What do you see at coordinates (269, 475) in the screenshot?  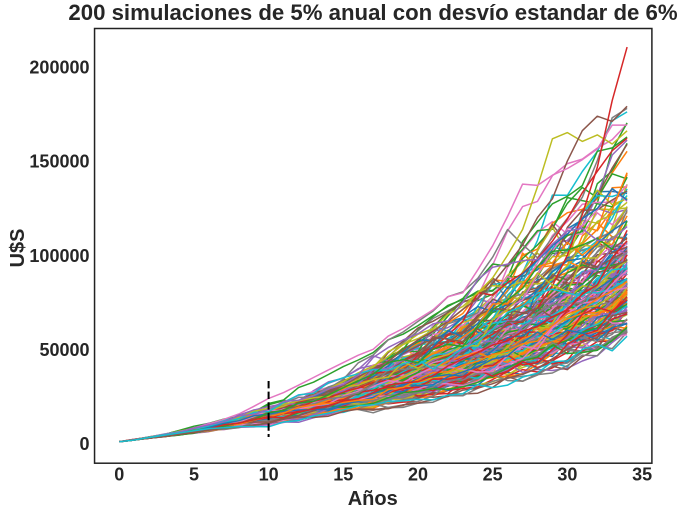 I see `svg-text: 10` at bounding box center [269, 475].